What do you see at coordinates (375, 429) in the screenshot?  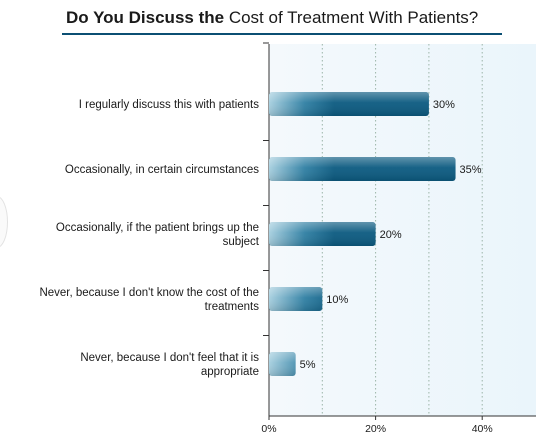 I see `x-tick-label: 20%` at bounding box center [375, 429].